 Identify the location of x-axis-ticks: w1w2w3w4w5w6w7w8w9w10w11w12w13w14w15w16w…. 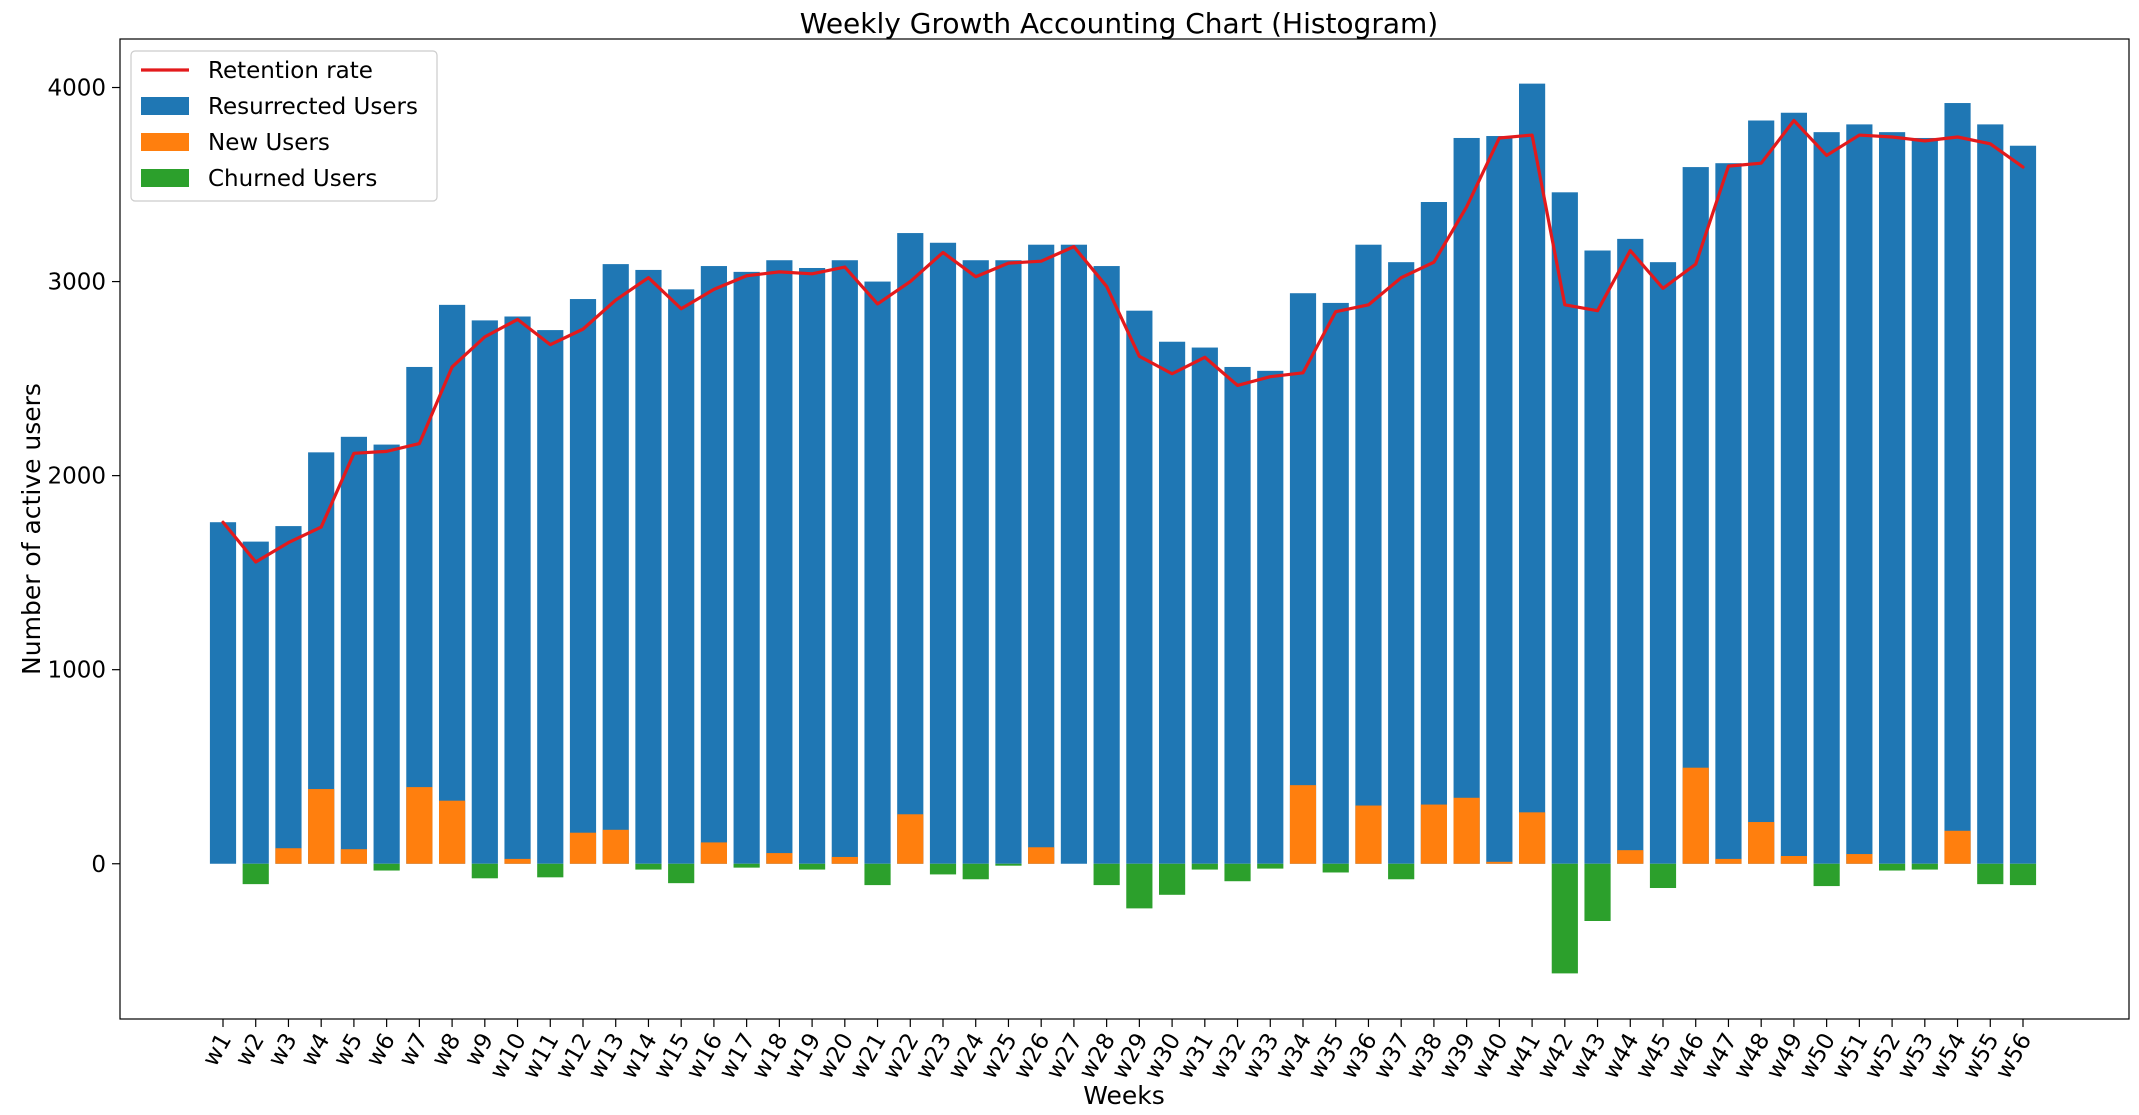
(1117, 1051).